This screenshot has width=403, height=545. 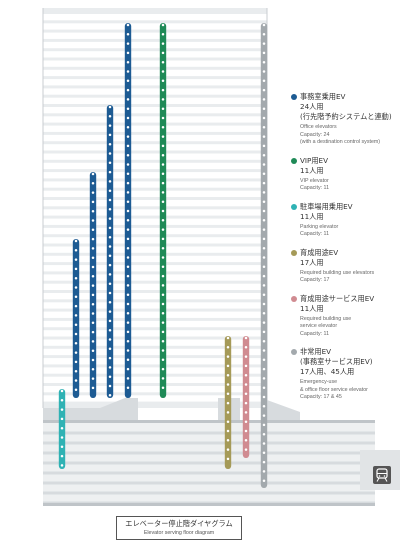 I want to click on legend-capacity: 24人用, so click(x=312, y=106).